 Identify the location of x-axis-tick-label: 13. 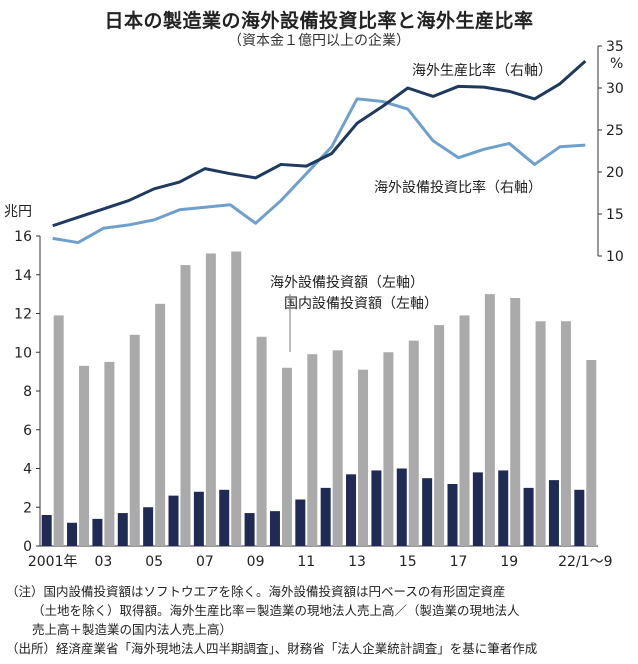
(357, 562).